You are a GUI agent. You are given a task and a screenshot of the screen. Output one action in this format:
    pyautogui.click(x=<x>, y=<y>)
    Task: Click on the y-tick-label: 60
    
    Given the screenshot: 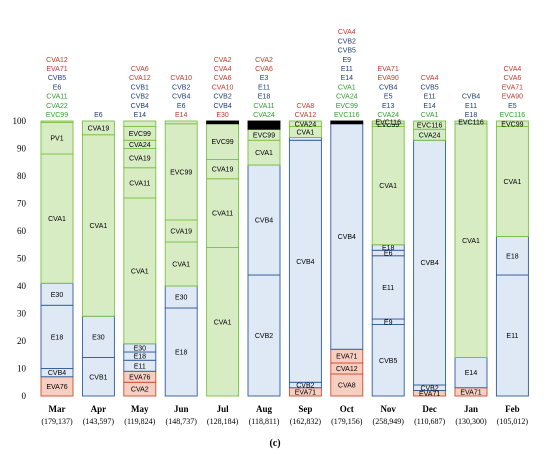 What is the action you would take?
    pyautogui.click(x=22, y=231)
    